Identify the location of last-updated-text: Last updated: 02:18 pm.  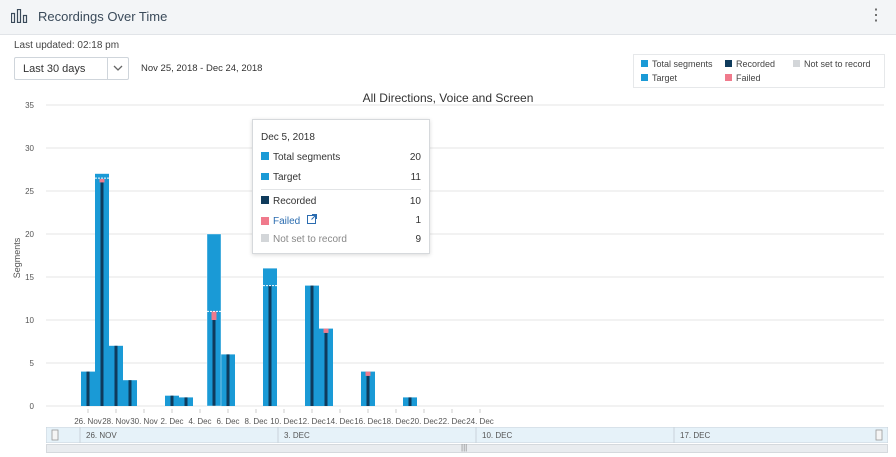
(67, 45).